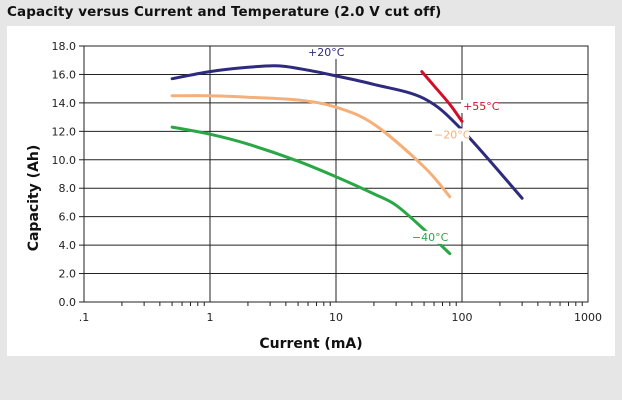 Image resolution: width=622 pixels, height=400 pixels. I want to click on series-line-40c, so click(311, 190).